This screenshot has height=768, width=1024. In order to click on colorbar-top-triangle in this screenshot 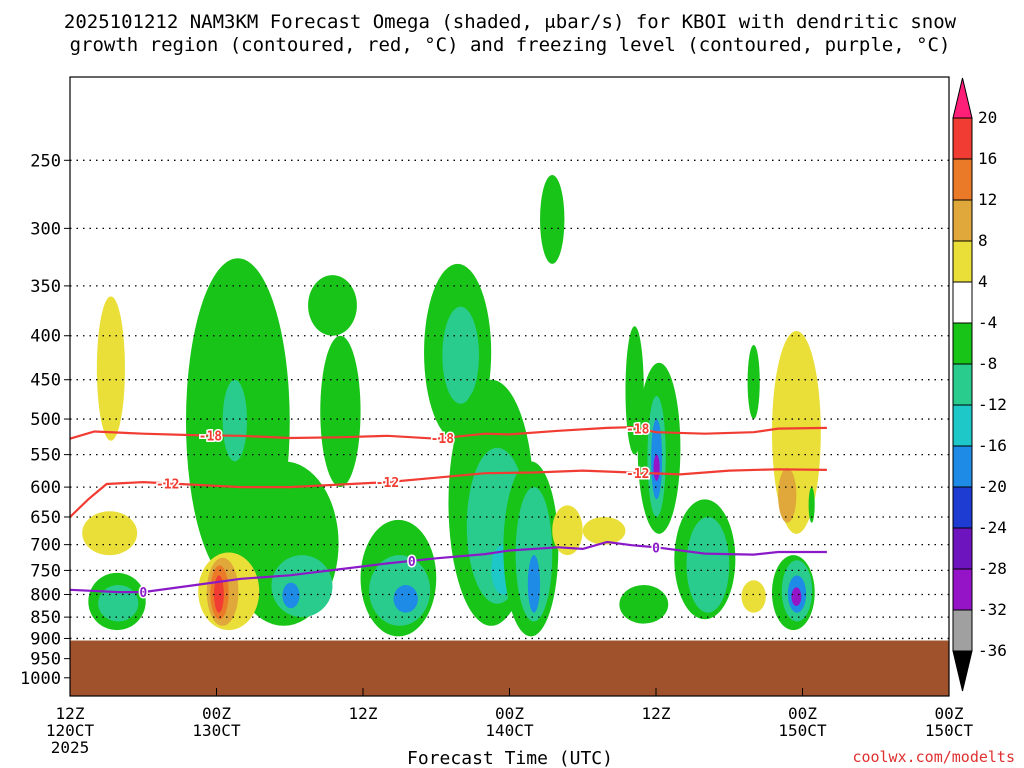, I will do `click(962, 98)`.